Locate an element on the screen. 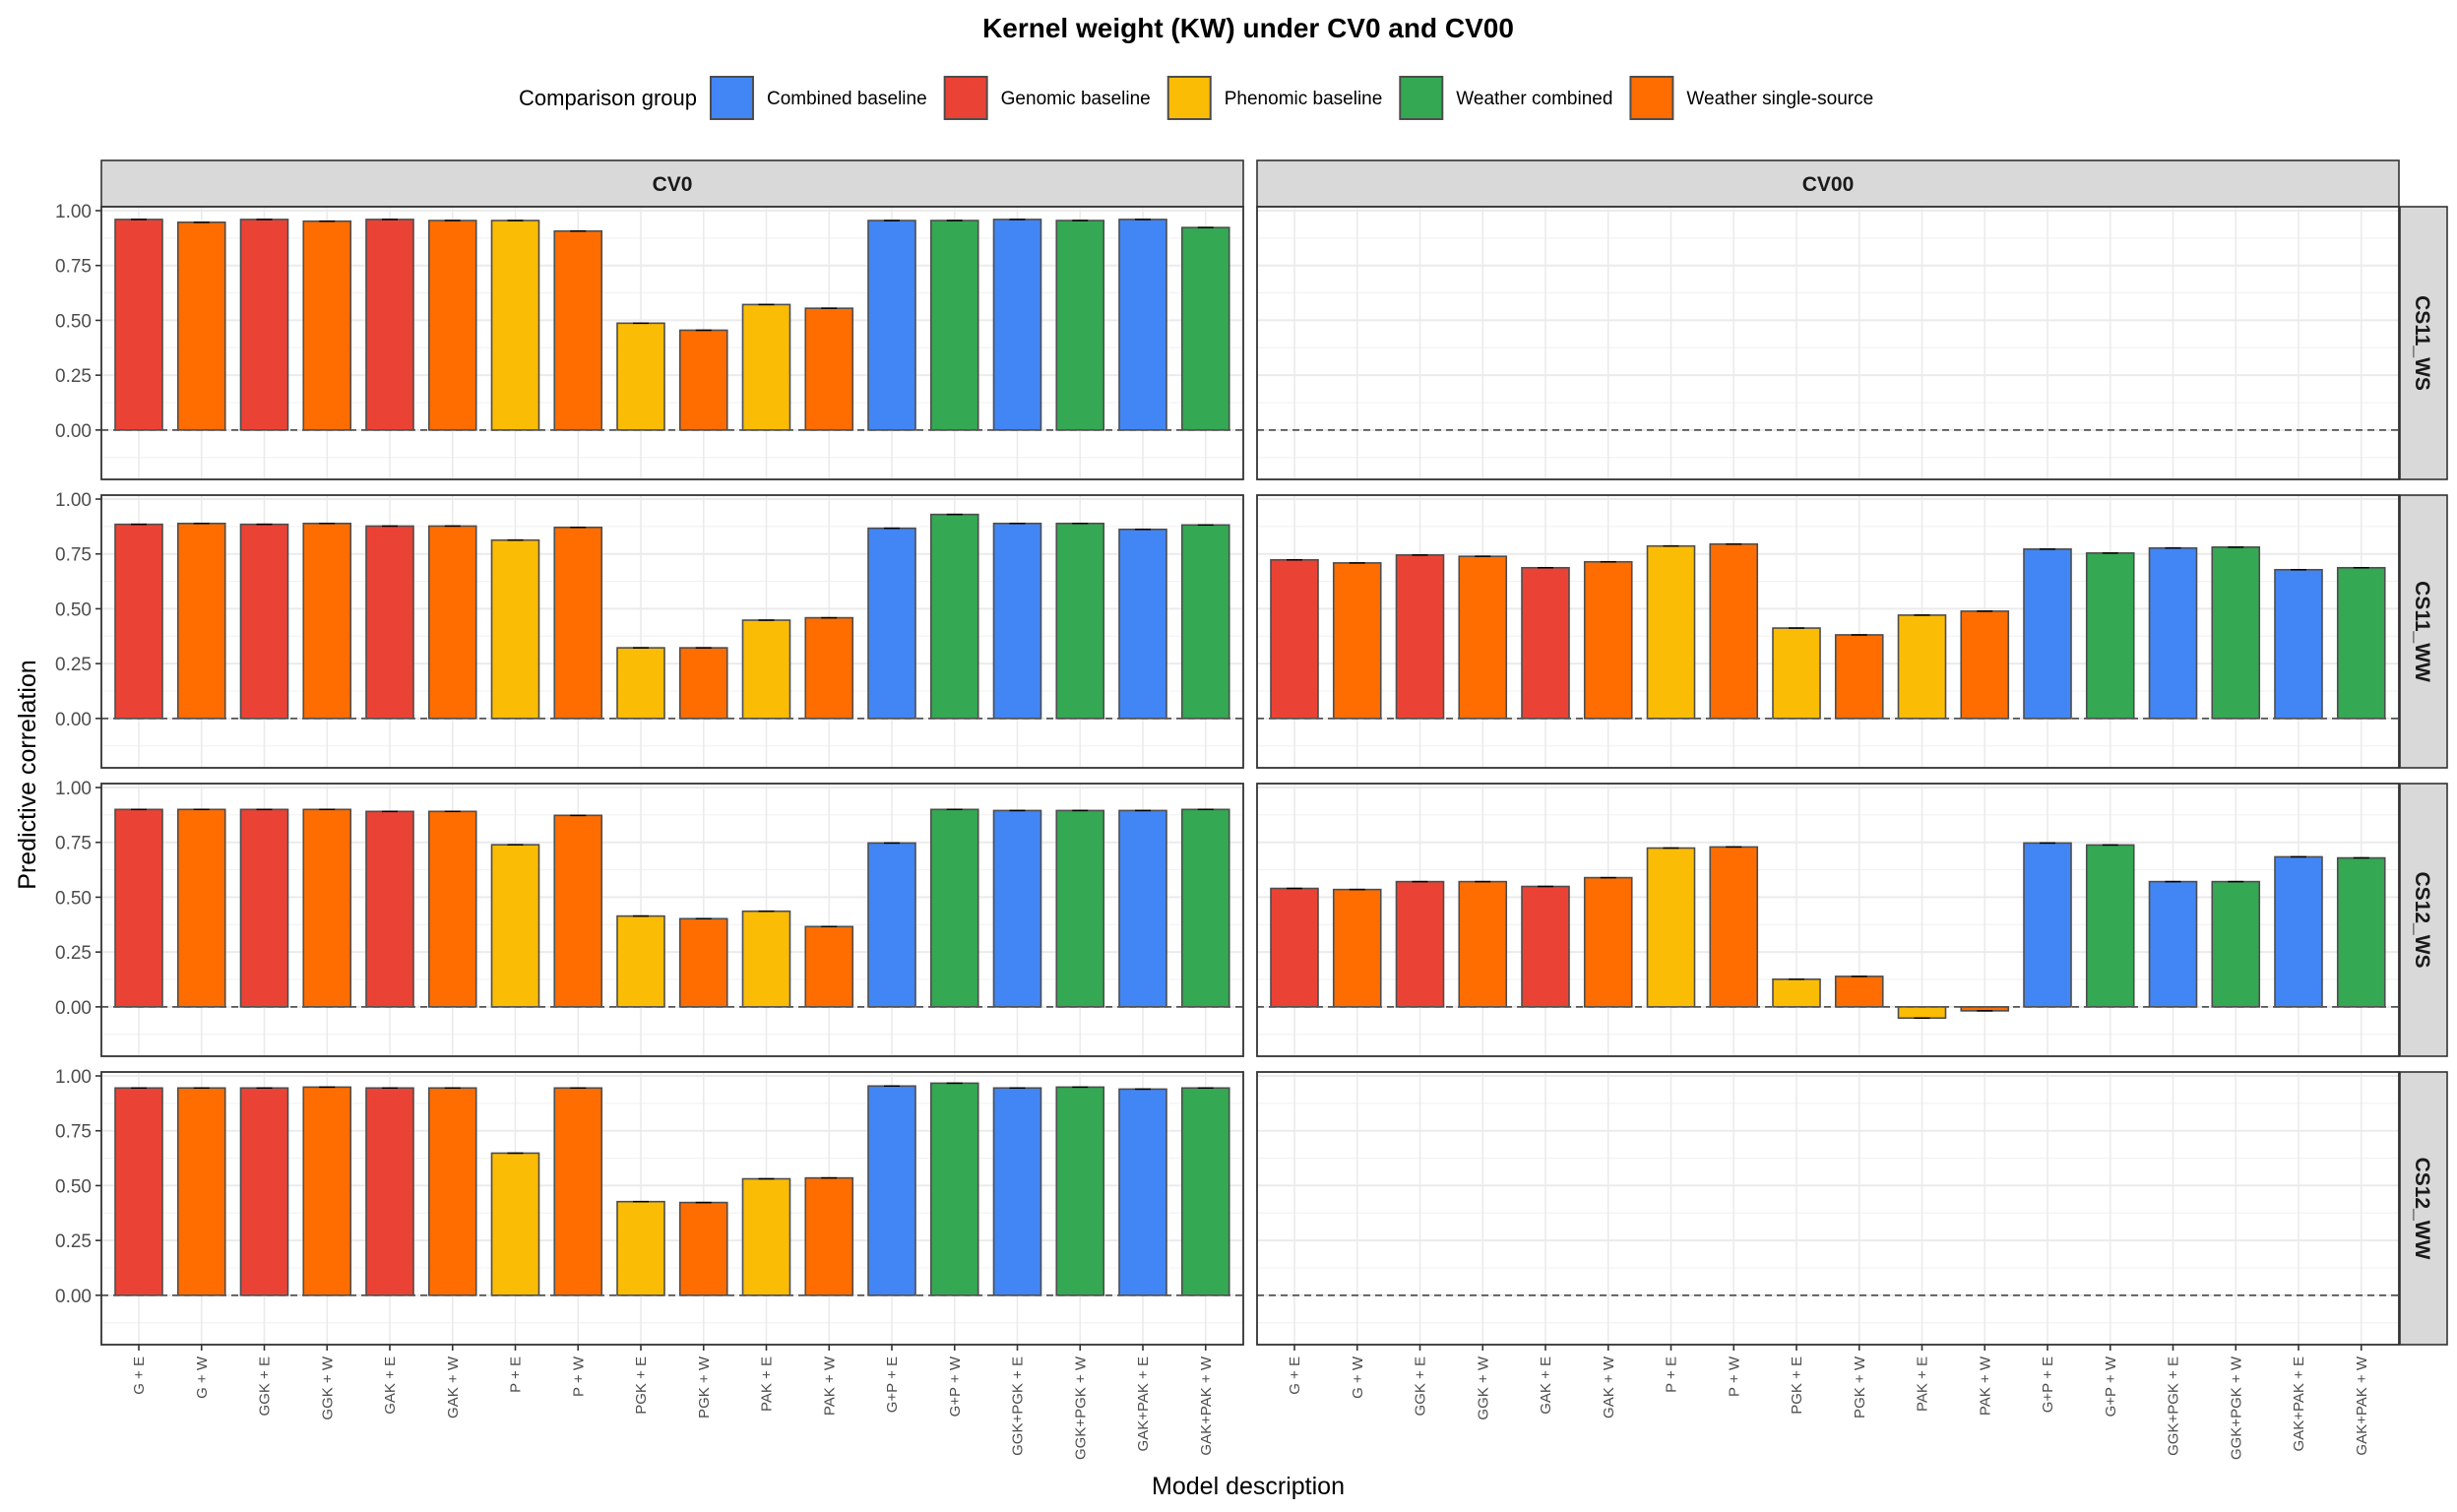  facet-strip-cs12-ws: CS12_WS is located at coordinates (2423, 920).